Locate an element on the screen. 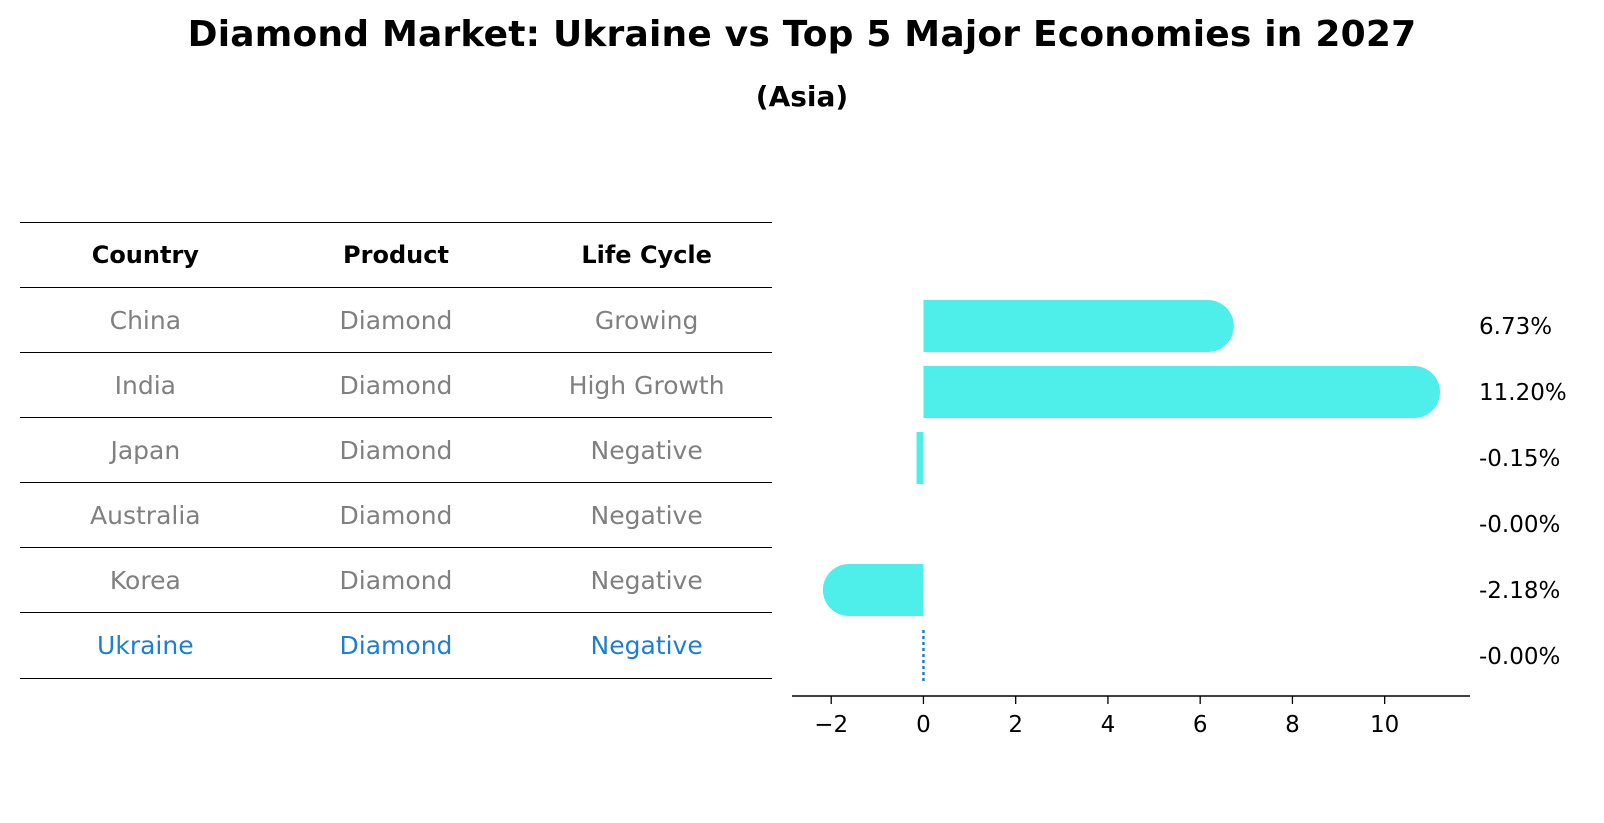 The height and width of the screenshot is (823, 1604). value-label: -2.18% is located at coordinates (1519, 591).